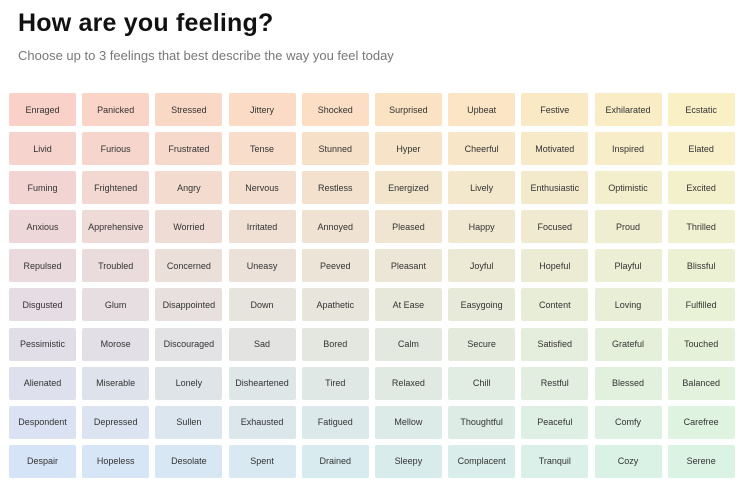 Image resolution: width=750 pixels, height=495 pixels. Describe the element at coordinates (555, 109) in the screenshot. I see `feeling-option: Festive` at that location.